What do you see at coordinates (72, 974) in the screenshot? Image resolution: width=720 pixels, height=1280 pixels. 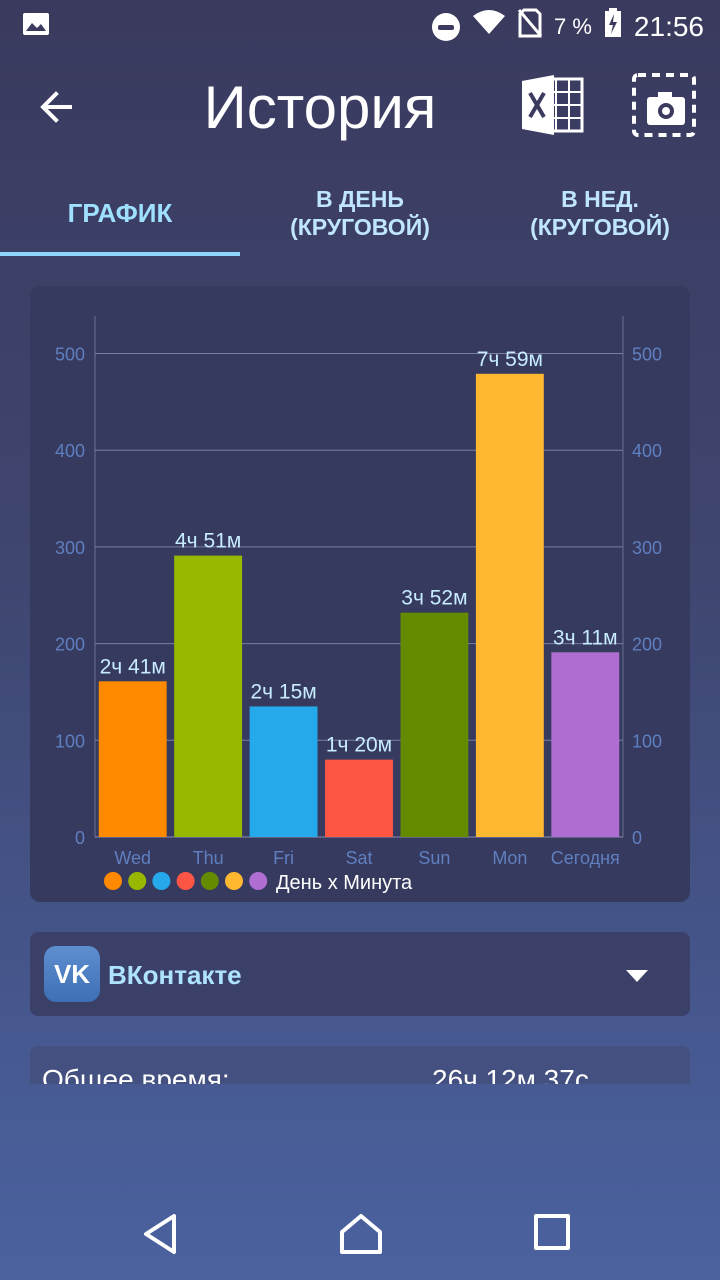 I see `vk-logo-icon: VK` at bounding box center [72, 974].